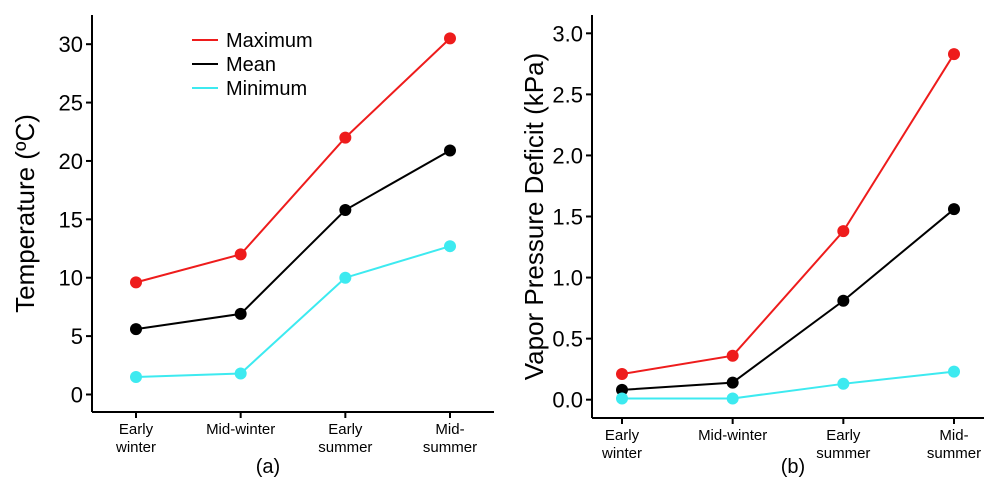  I want to click on y-tick-label: 5, so click(77, 336).